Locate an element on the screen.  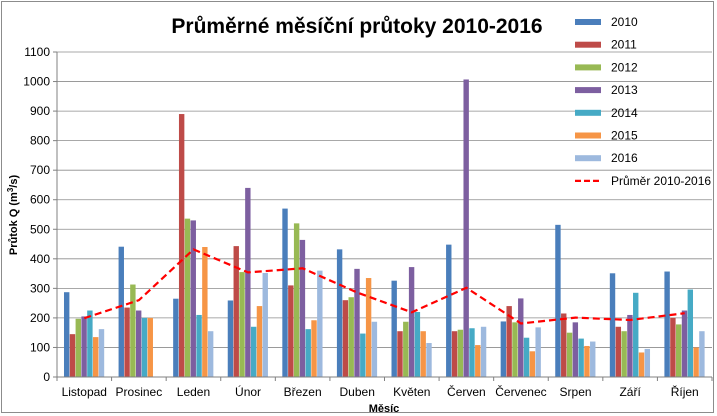
legend-label: 2011 is located at coordinates (624, 45).